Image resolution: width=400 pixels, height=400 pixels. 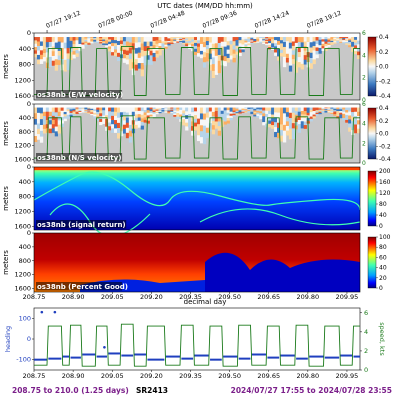 I want to click on heatmap-streak, so click(x=280, y=217).